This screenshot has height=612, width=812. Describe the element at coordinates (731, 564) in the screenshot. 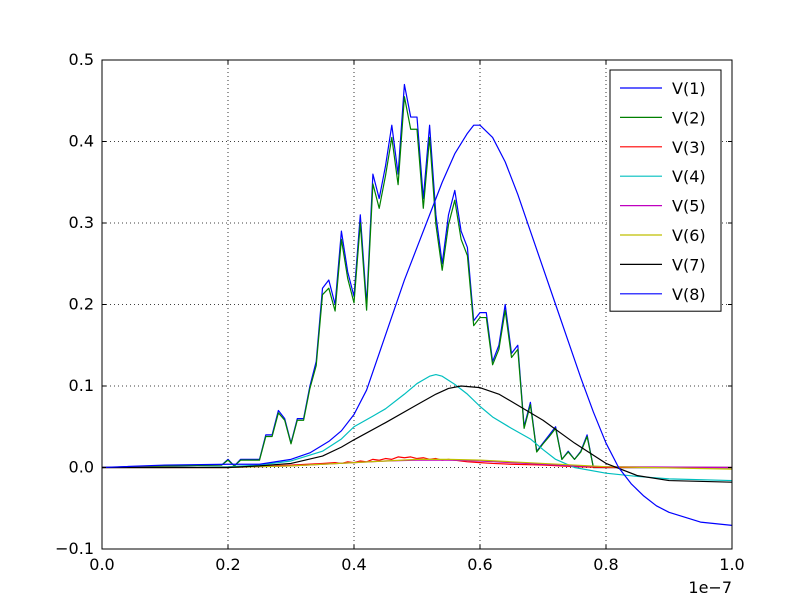

I see `x-tick-label: 1.0` at that location.